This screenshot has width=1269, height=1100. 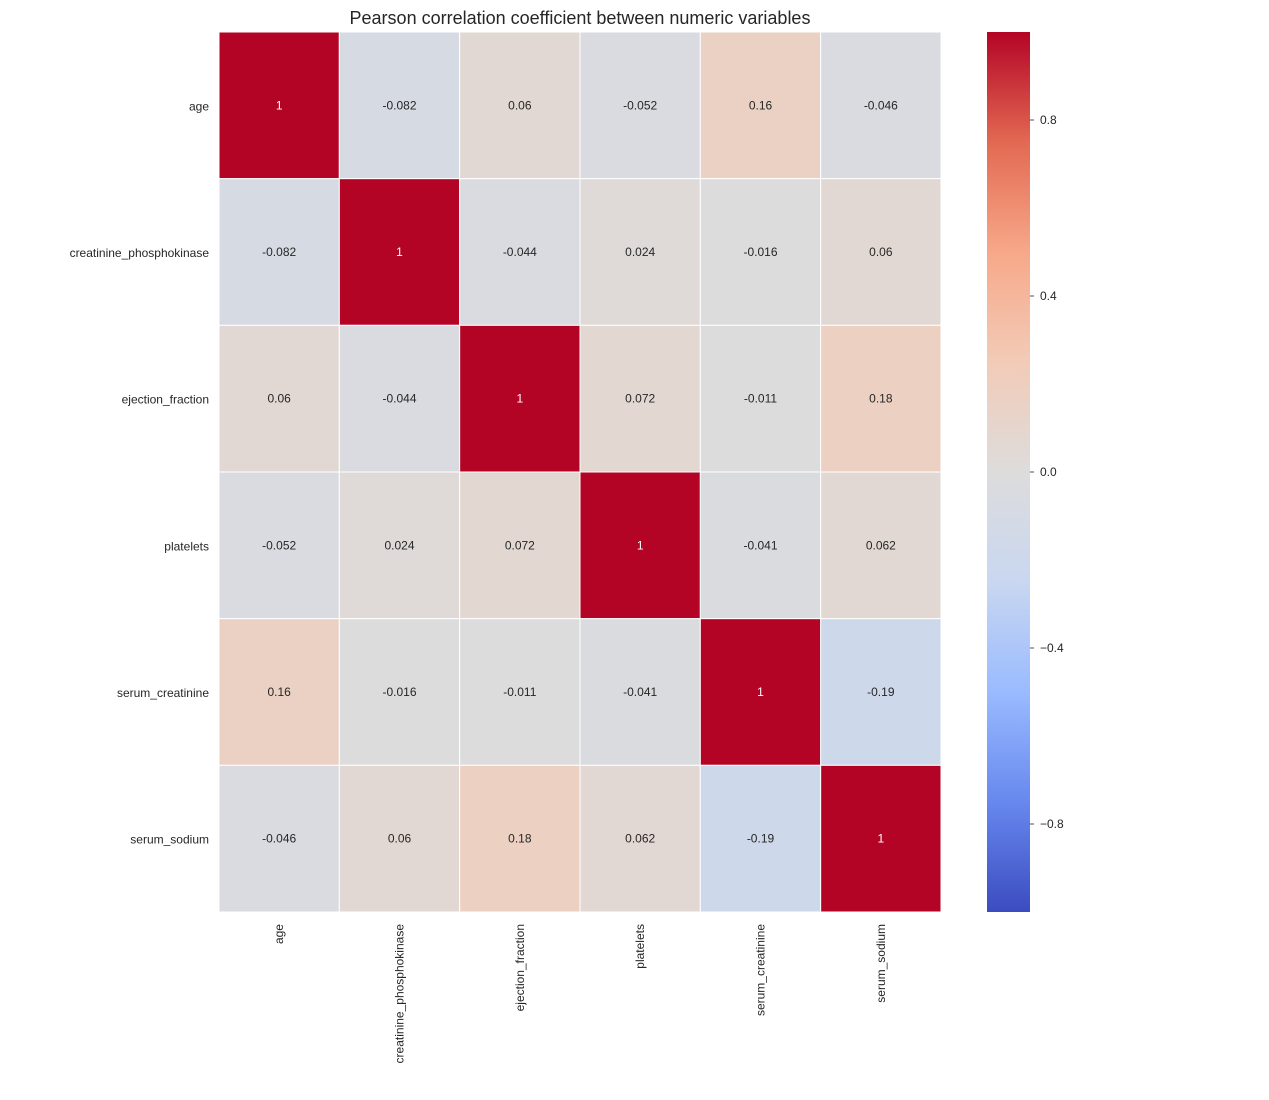 I want to click on heatmap-cell-serum_sodium-serum_creatinine, so click(x=760, y=838).